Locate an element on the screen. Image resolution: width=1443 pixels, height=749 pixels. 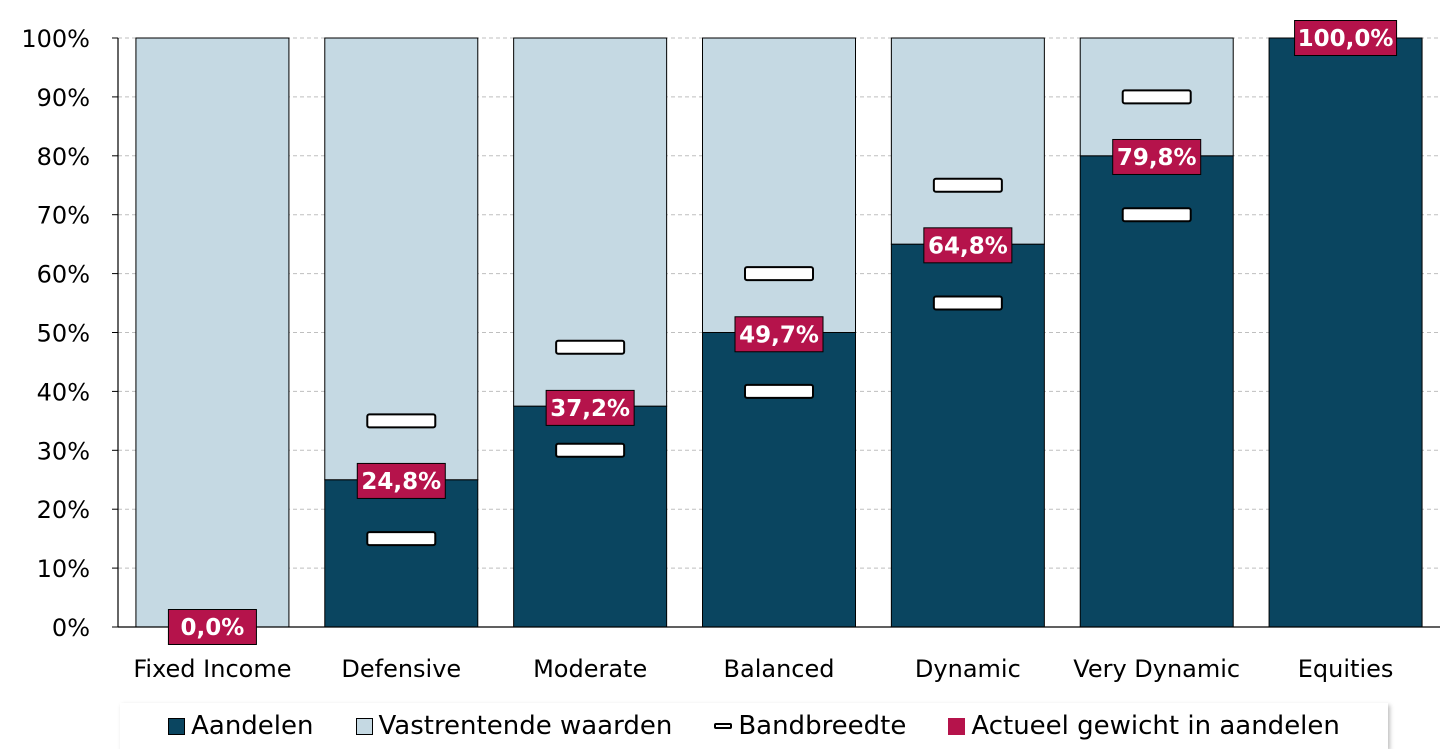
actual-weight-label: 24,8% is located at coordinates (401, 482).